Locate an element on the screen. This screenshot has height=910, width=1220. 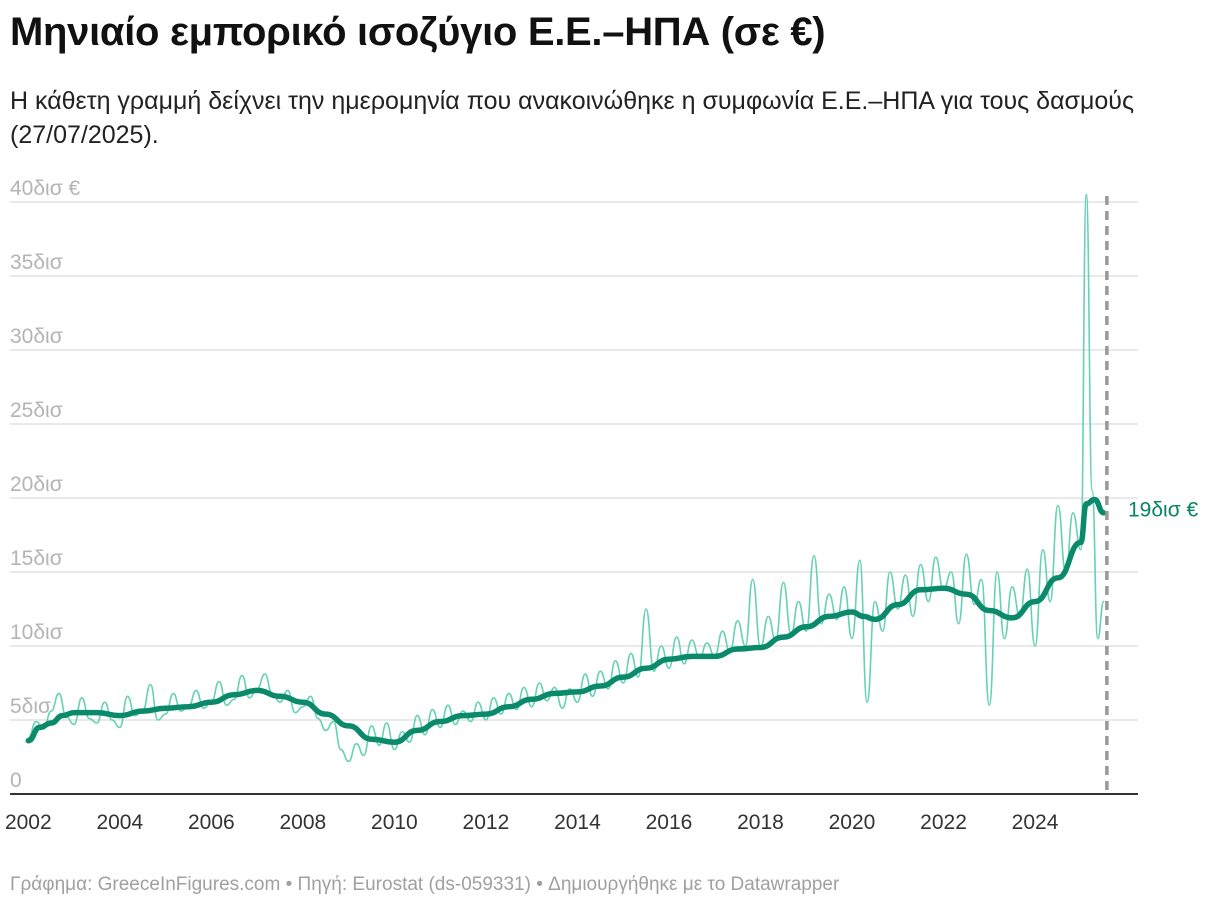
x-tick-label: 2010 is located at coordinates (394, 822).